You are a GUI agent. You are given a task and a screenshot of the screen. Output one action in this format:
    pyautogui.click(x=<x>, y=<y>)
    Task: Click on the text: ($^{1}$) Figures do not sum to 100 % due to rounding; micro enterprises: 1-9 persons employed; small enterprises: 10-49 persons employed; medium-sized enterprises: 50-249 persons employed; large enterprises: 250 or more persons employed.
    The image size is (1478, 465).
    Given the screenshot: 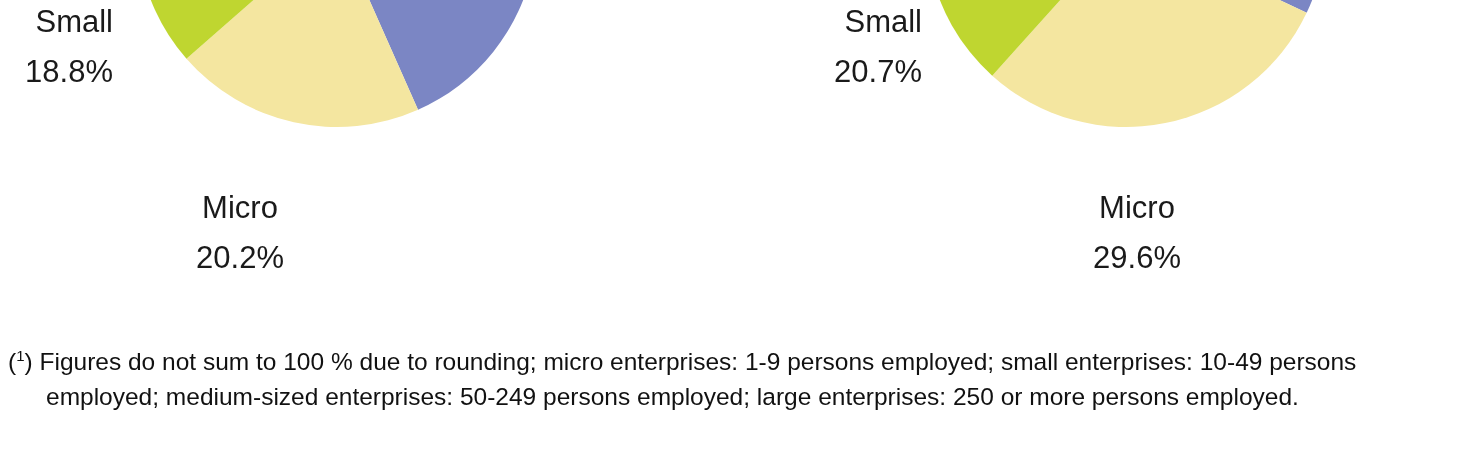 What is the action you would take?
    pyautogui.click(x=683, y=379)
    